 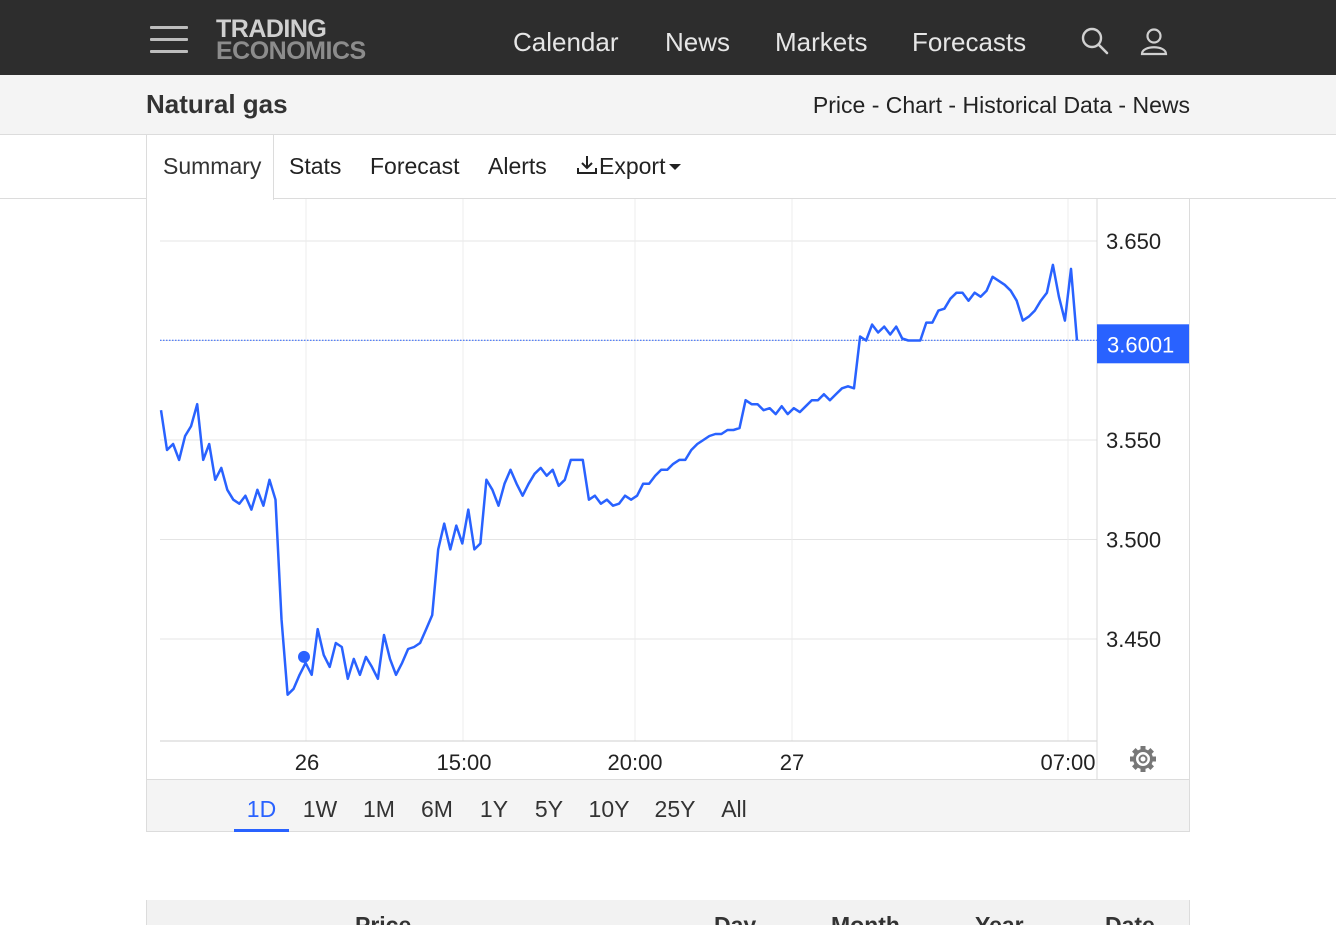 I want to click on range-selector: 1D 1W 1M 6M 1Y 5Y 10Y 25Y All, so click(x=668, y=805).